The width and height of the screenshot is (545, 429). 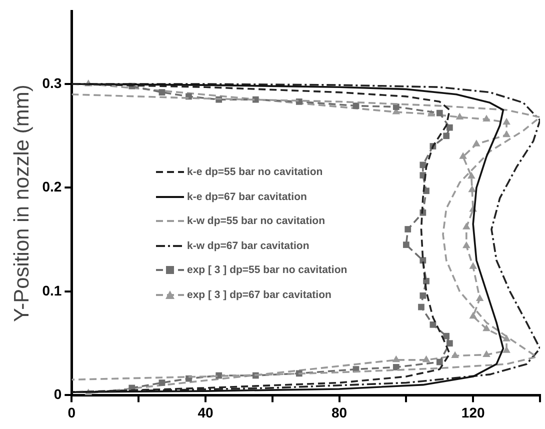 I want to click on x-tick-label: 0, so click(x=72, y=412).